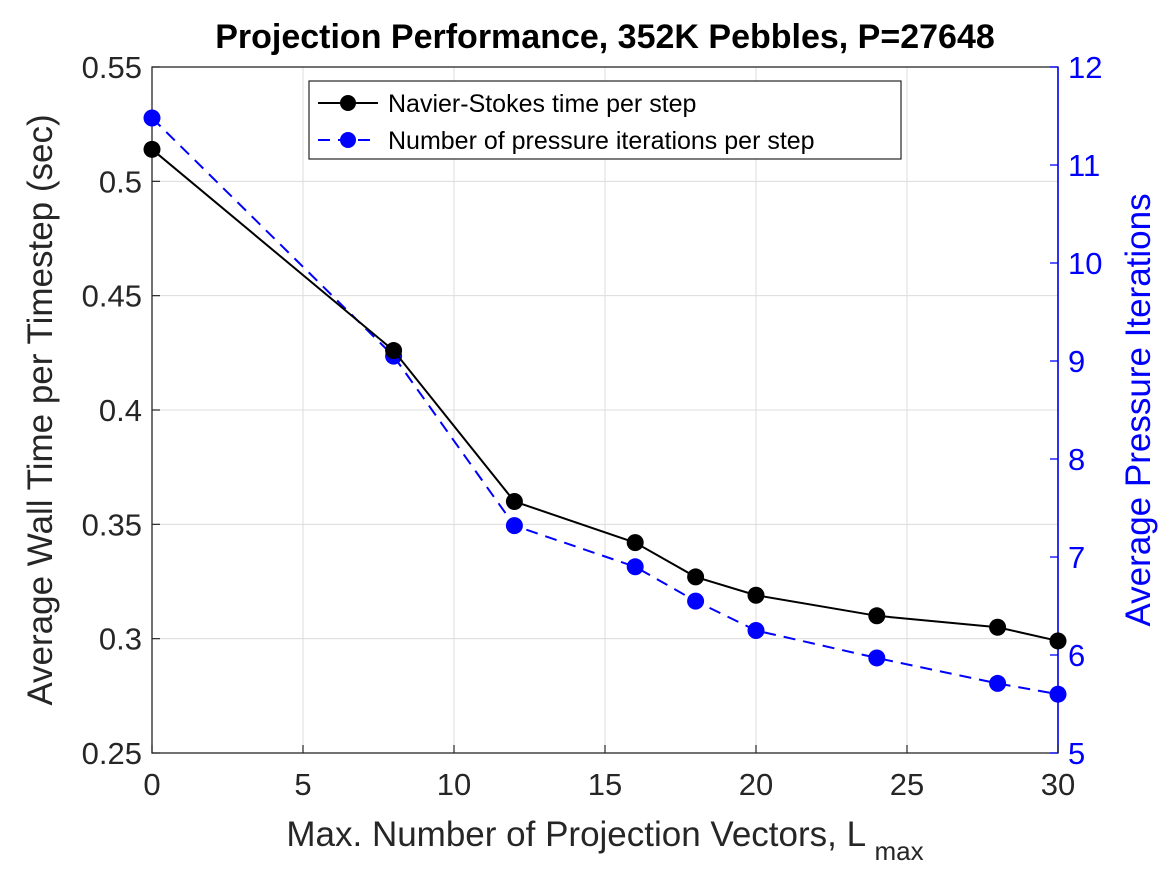 The image size is (1167, 875). Describe the element at coordinates (454, 784) in the screenshot. I see `x-tick-label: 10` at that location.